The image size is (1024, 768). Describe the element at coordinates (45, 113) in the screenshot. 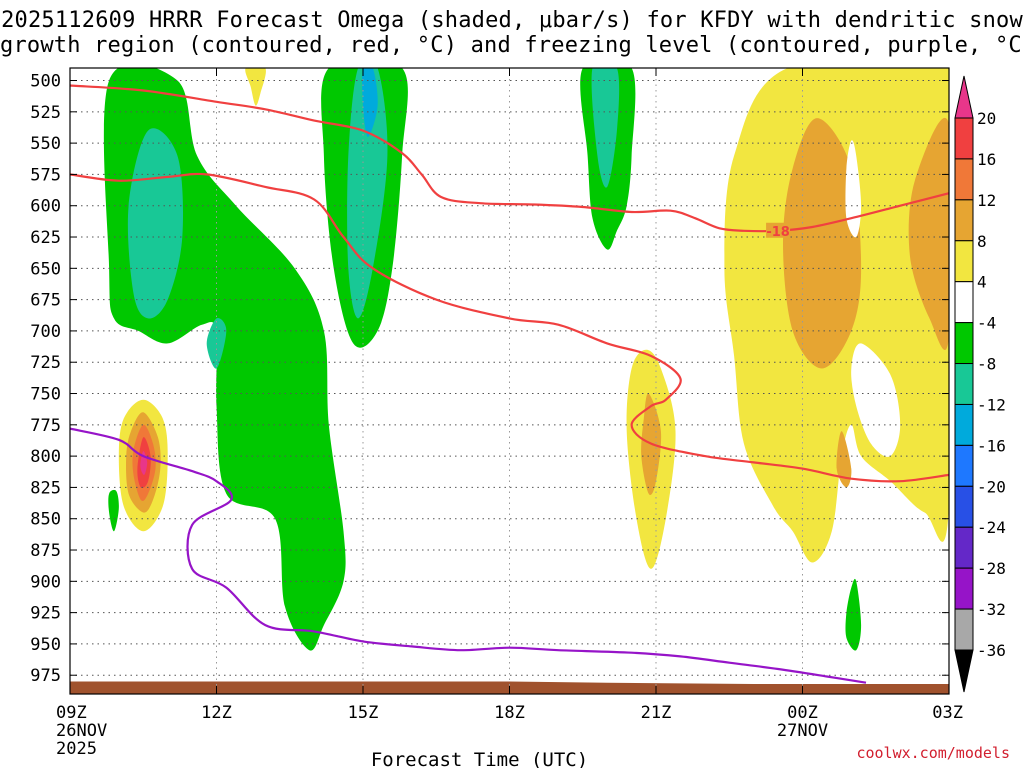

I see `y-tick-label: 525` at that location.